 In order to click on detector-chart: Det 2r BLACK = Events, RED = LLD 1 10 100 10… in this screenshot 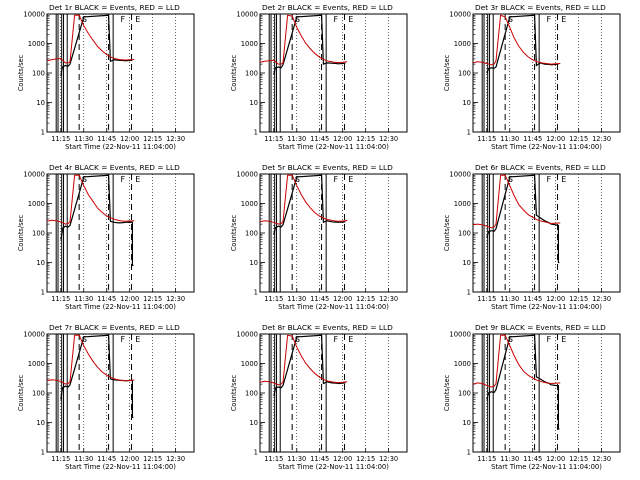, I will do `click(319, 77)`.